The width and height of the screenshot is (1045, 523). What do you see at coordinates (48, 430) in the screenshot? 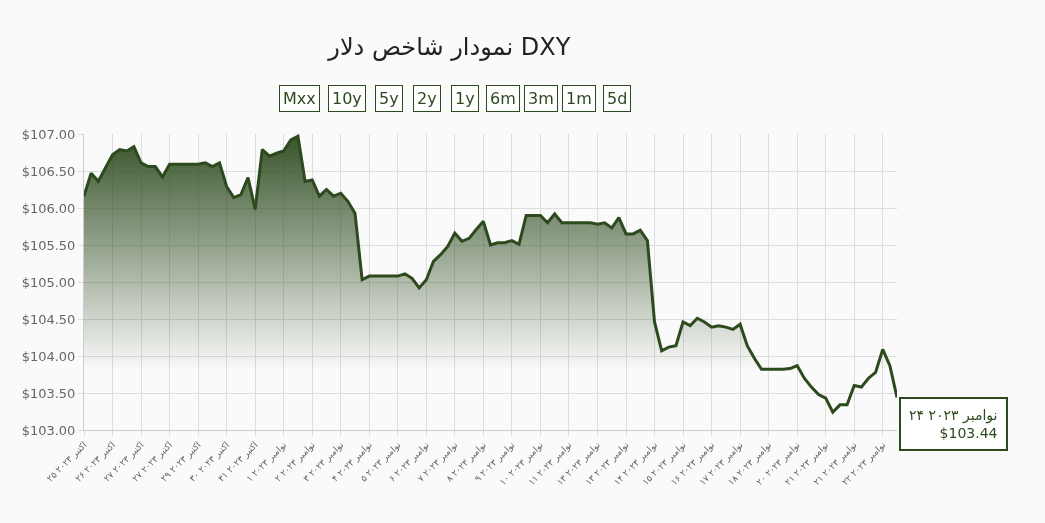
I see `y-tick-label: $103.00` at bounding box center [48, 430].